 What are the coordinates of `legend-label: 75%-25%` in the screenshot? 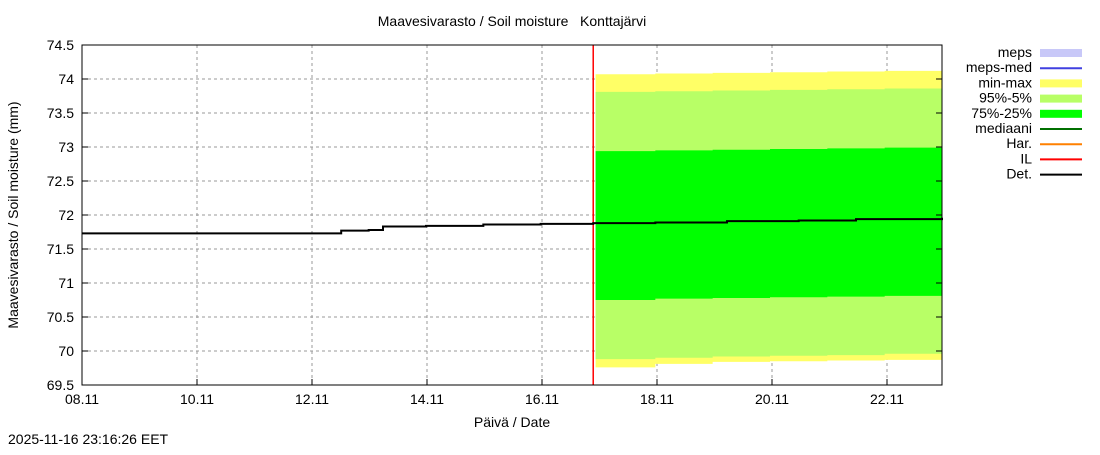 It's located at (1001, 113).